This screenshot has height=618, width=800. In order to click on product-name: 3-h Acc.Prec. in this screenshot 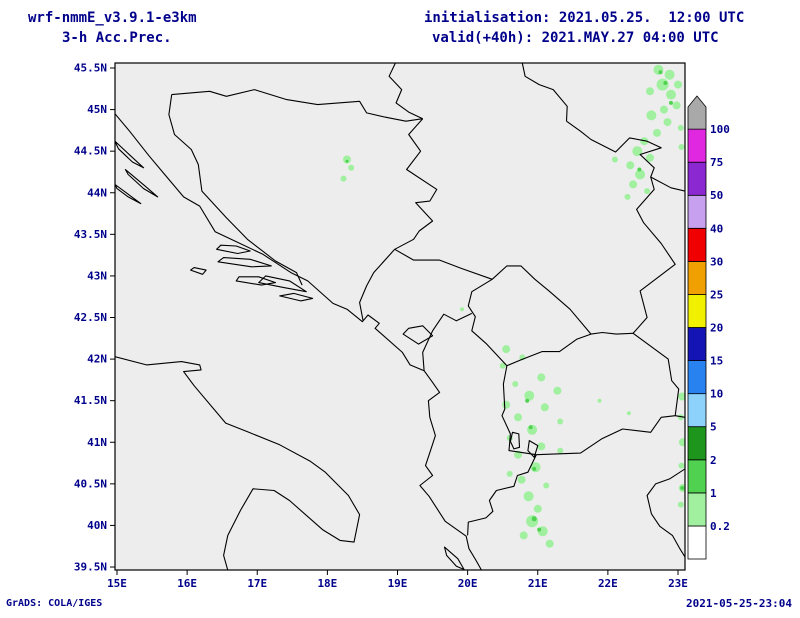, I will do `click(117, 38)`.